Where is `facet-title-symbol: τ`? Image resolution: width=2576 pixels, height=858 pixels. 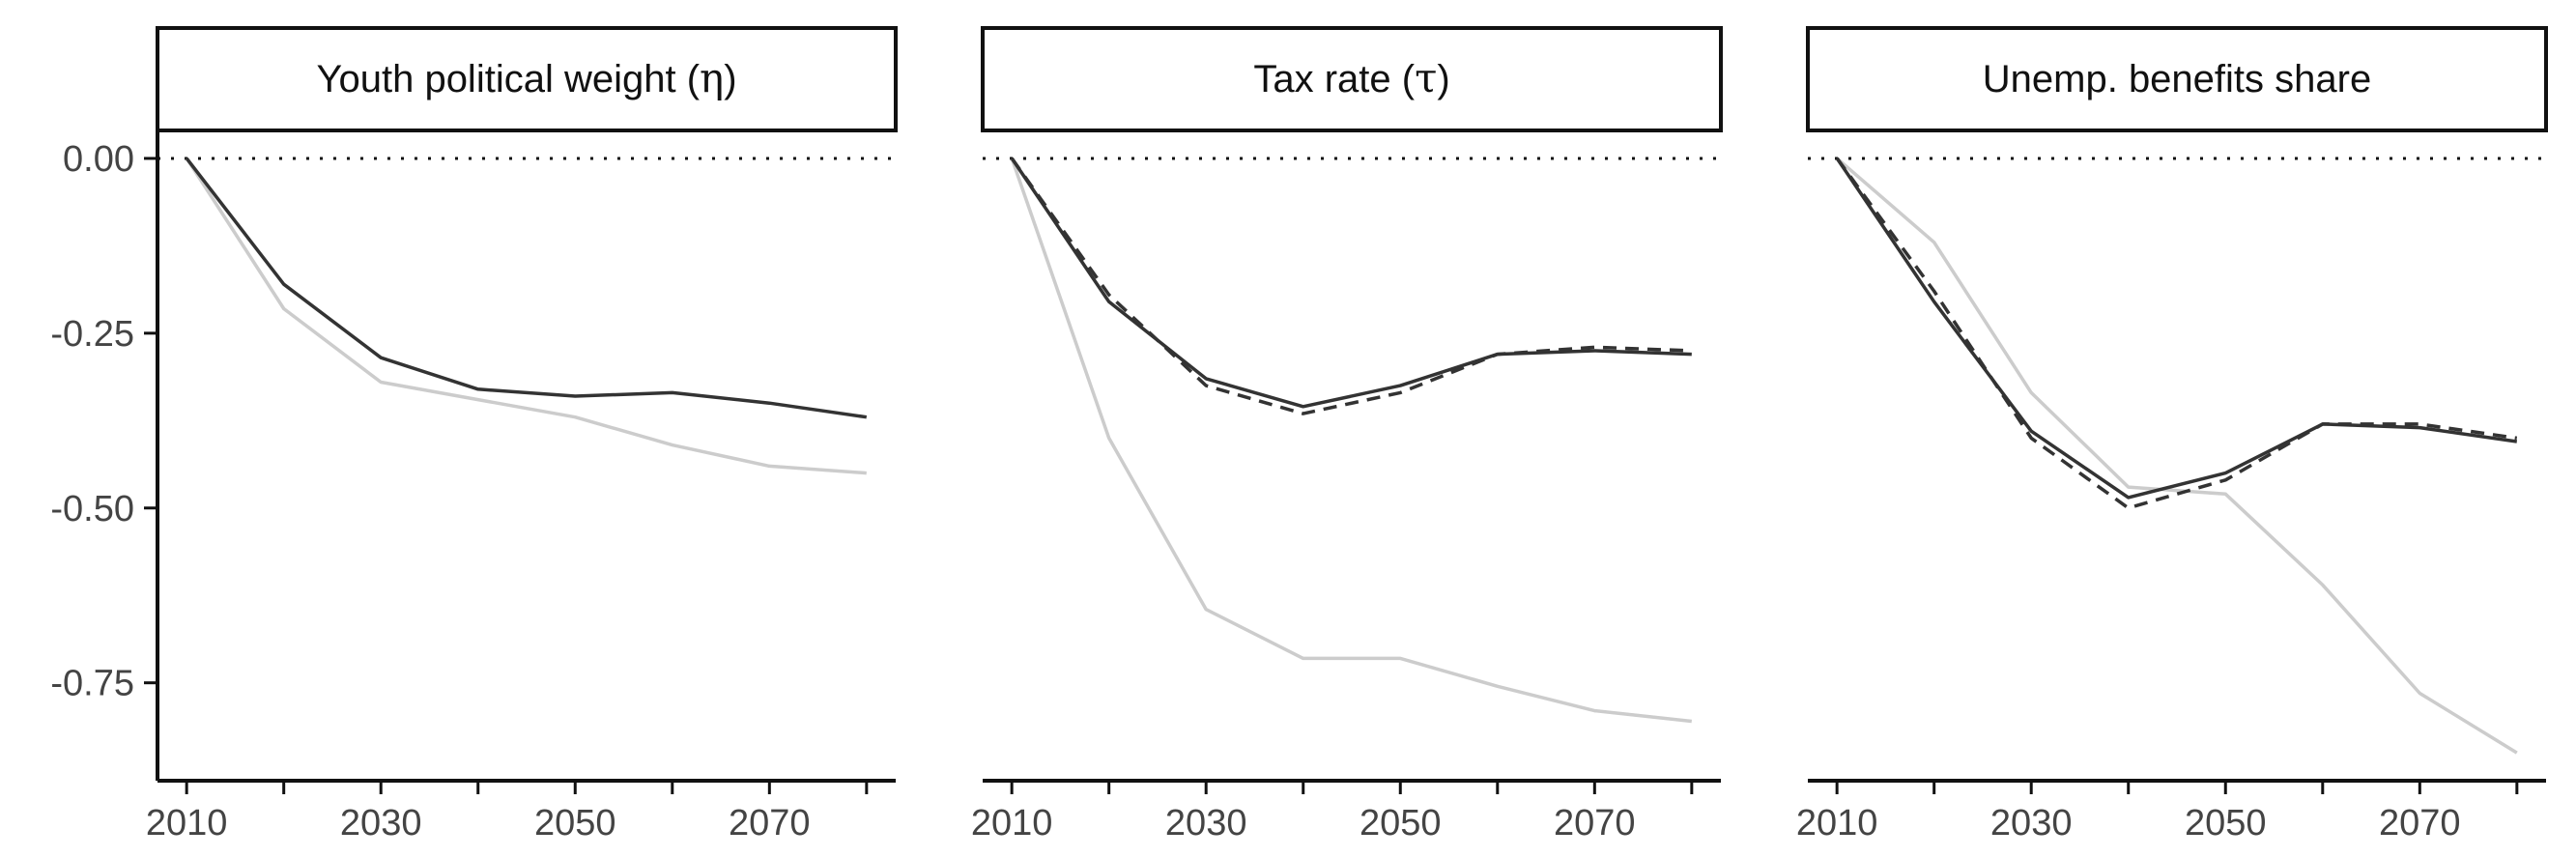
facet-title-symbol: τ is located at coordinates (1426, 77).